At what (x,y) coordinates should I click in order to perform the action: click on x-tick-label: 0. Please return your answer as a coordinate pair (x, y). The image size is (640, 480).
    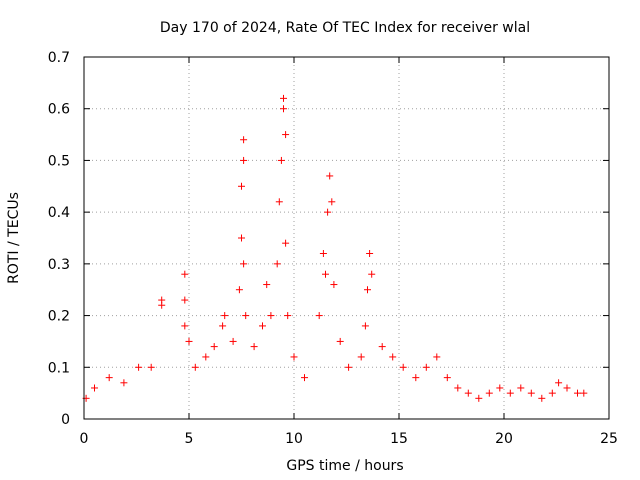
    Looking at the image, I should click on (84, 439).